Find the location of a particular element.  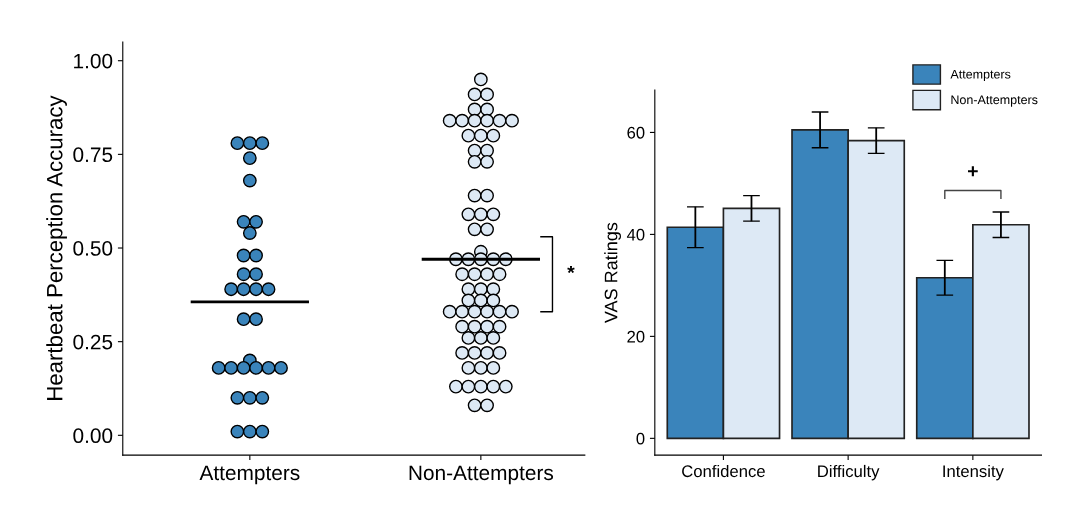

x-tick-label: Intensity is located at coordinates (973, 472).